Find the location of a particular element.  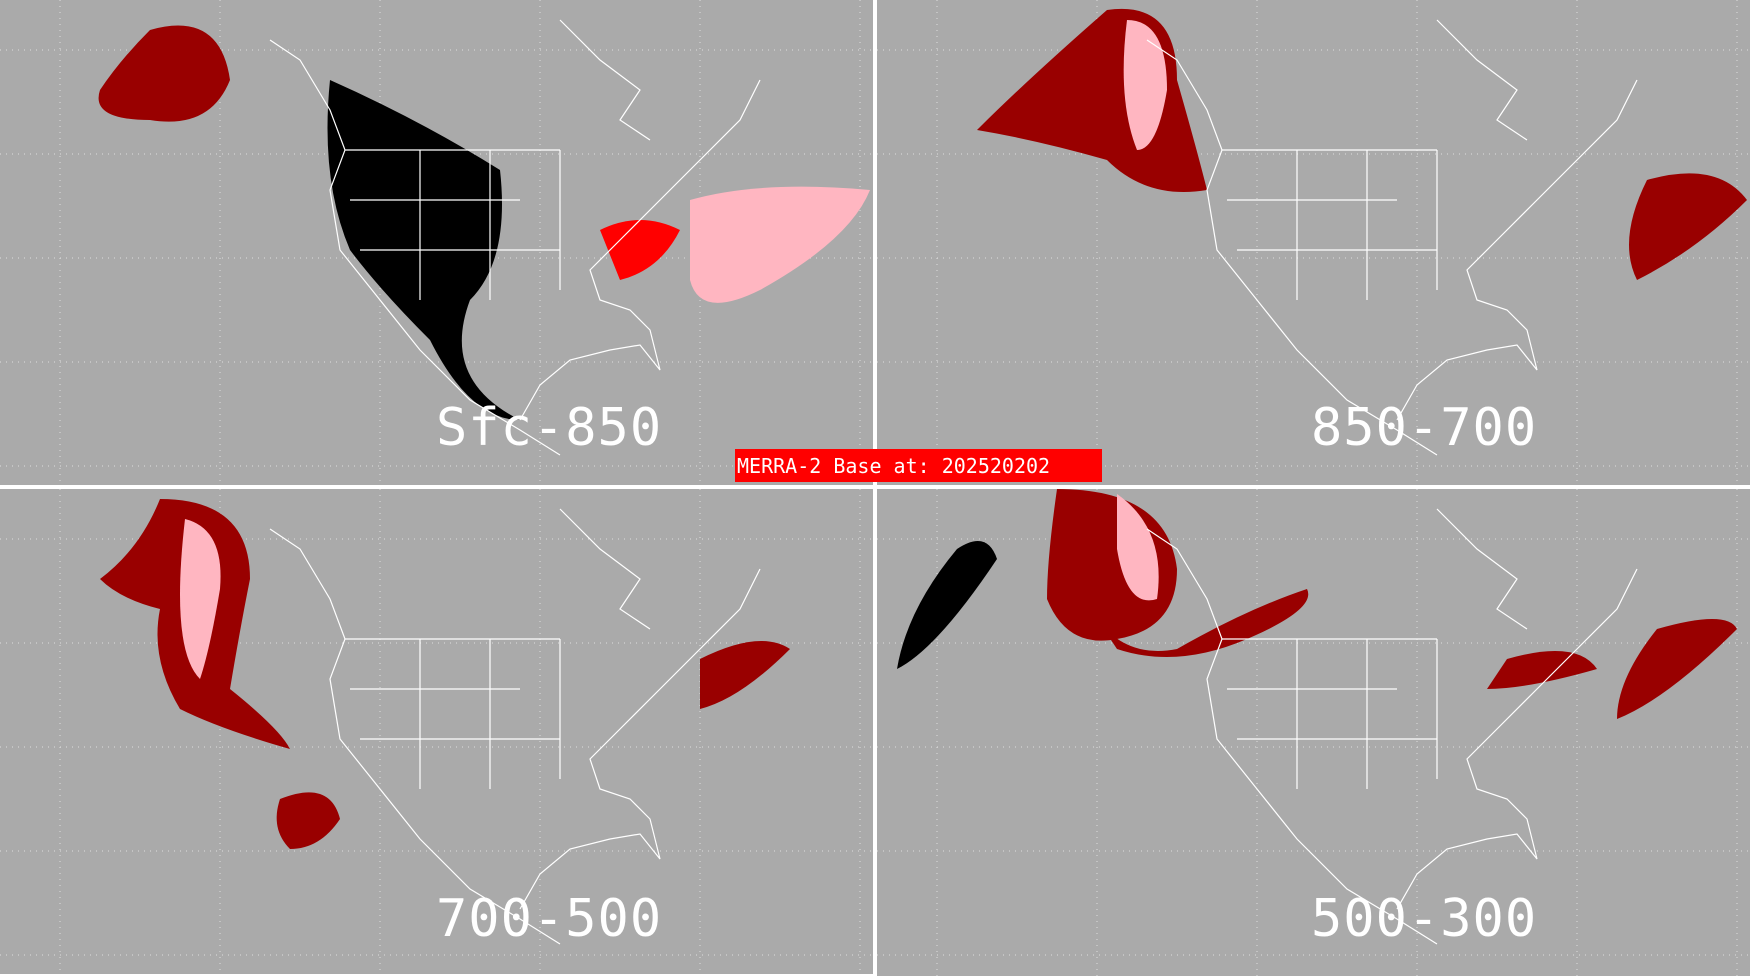

panel-label: 850-700 is located at coordinates (1424, 428).